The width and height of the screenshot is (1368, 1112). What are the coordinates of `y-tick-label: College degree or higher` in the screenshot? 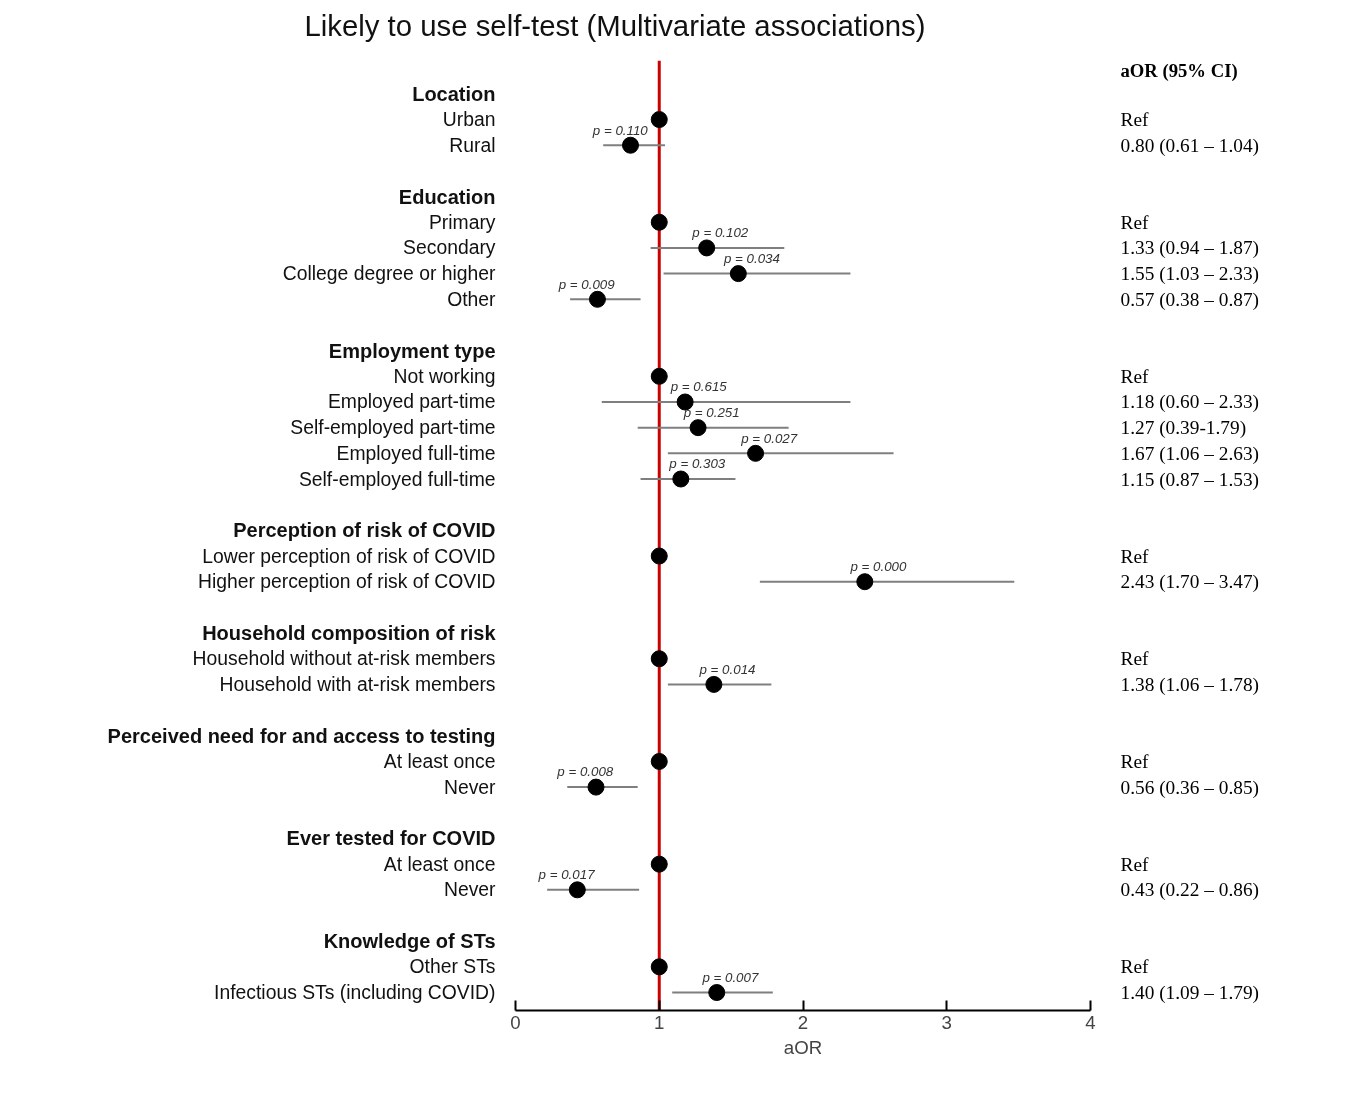 It's located at (389, 274).